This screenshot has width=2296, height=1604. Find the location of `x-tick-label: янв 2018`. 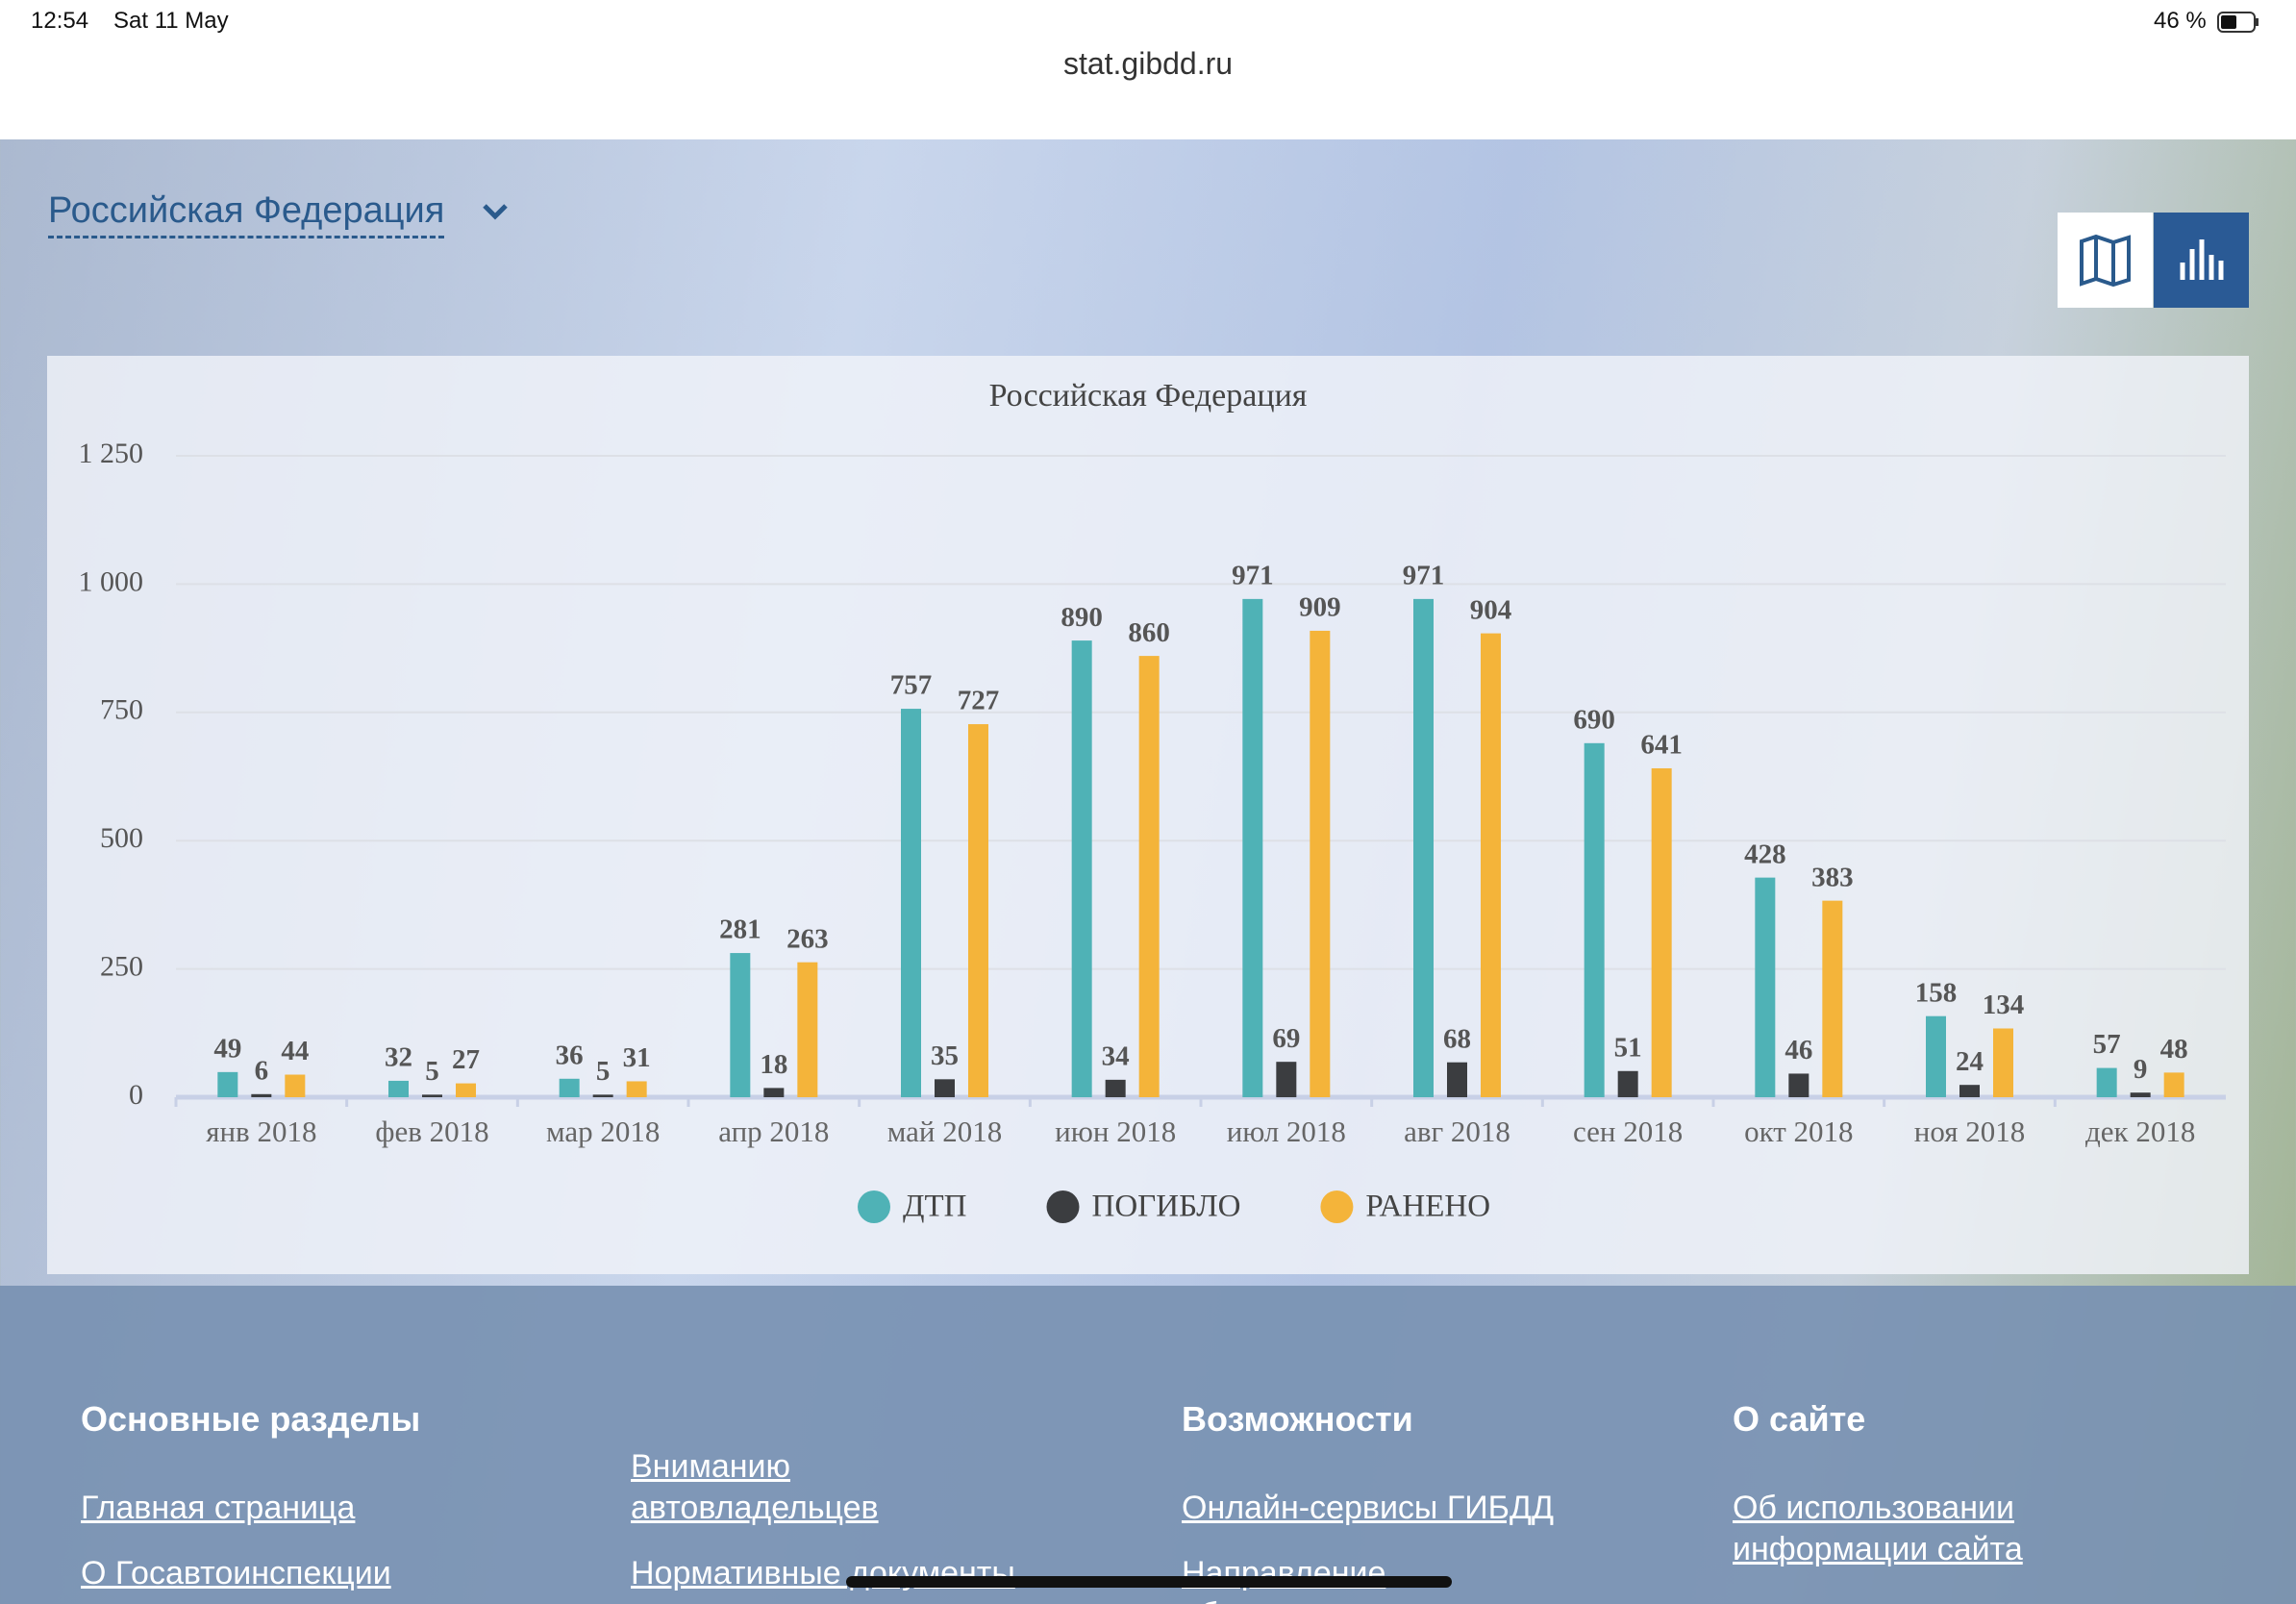

x-tick-label: янв 2018 is located at coordinates (261, 1131).